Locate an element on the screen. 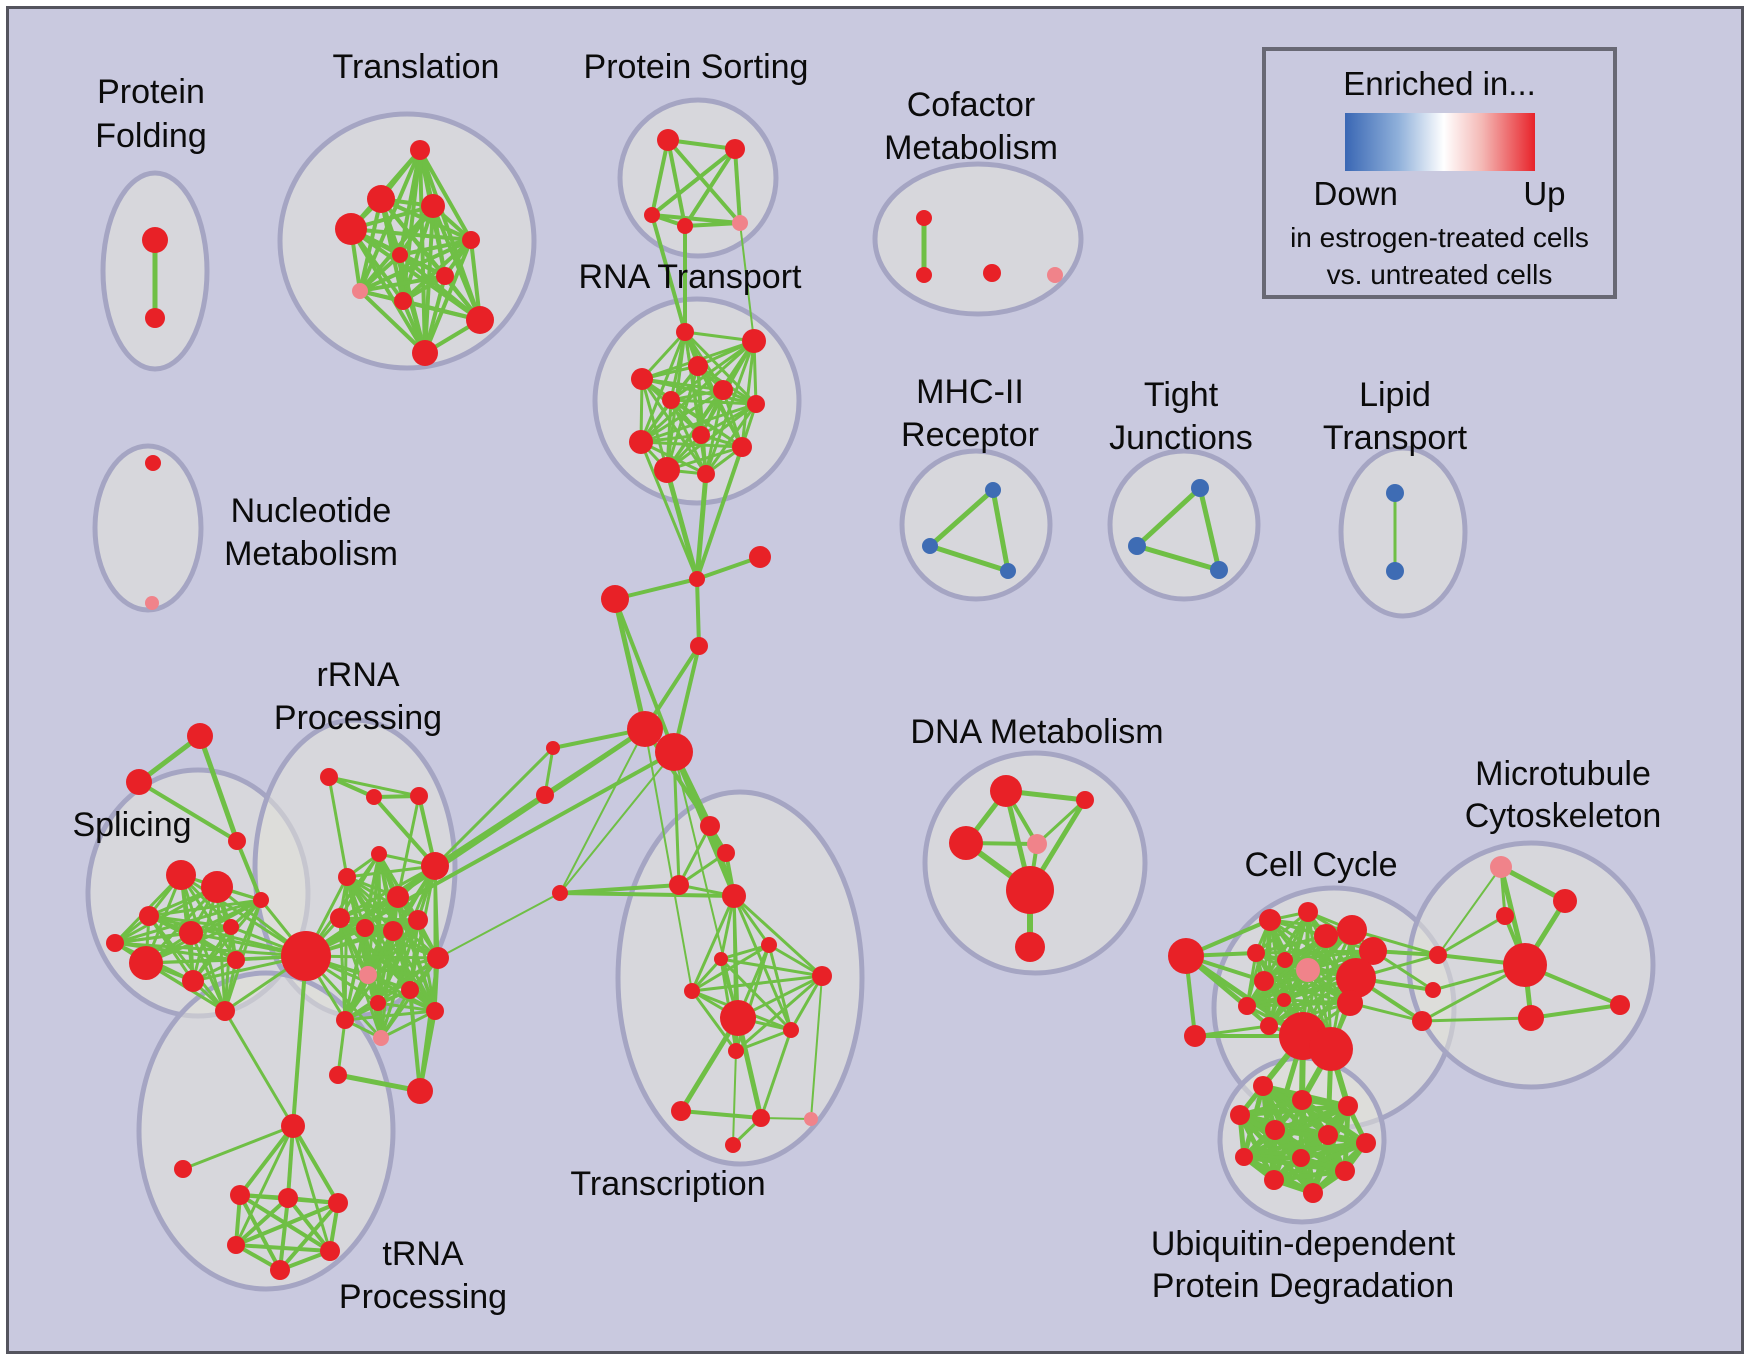 The height and width of the screenshot is (1360, 1750). cluster-label-transcription-line0: Transcription is located at coordinates (667, 1184).